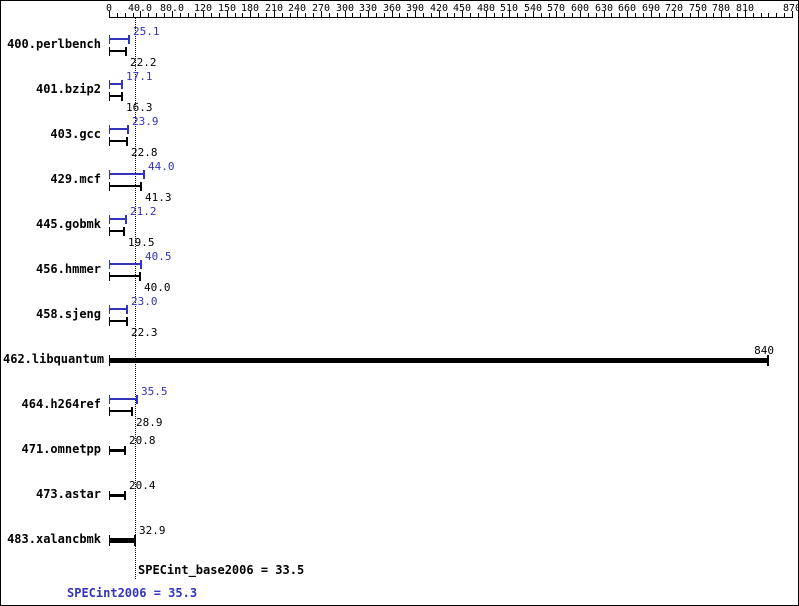 The height and width of the screenshot is (606, 799). What do you see at coordinates (721, 8) in the screenshot?
I see `x-axis-tick-label: 780` at bounding box center [721, 8].